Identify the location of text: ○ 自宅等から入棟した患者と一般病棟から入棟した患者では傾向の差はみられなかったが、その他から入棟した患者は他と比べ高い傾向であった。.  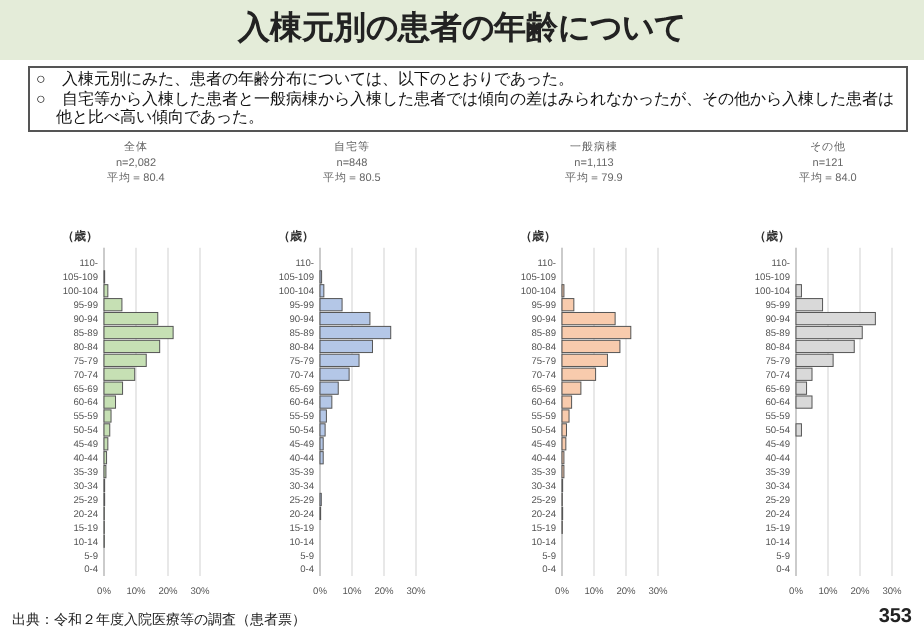
(466, 108).